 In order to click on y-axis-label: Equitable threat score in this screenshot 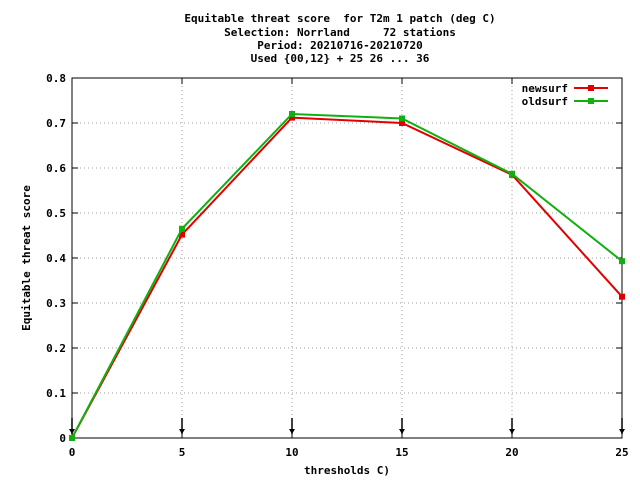, I will do `click(26, 258)`.